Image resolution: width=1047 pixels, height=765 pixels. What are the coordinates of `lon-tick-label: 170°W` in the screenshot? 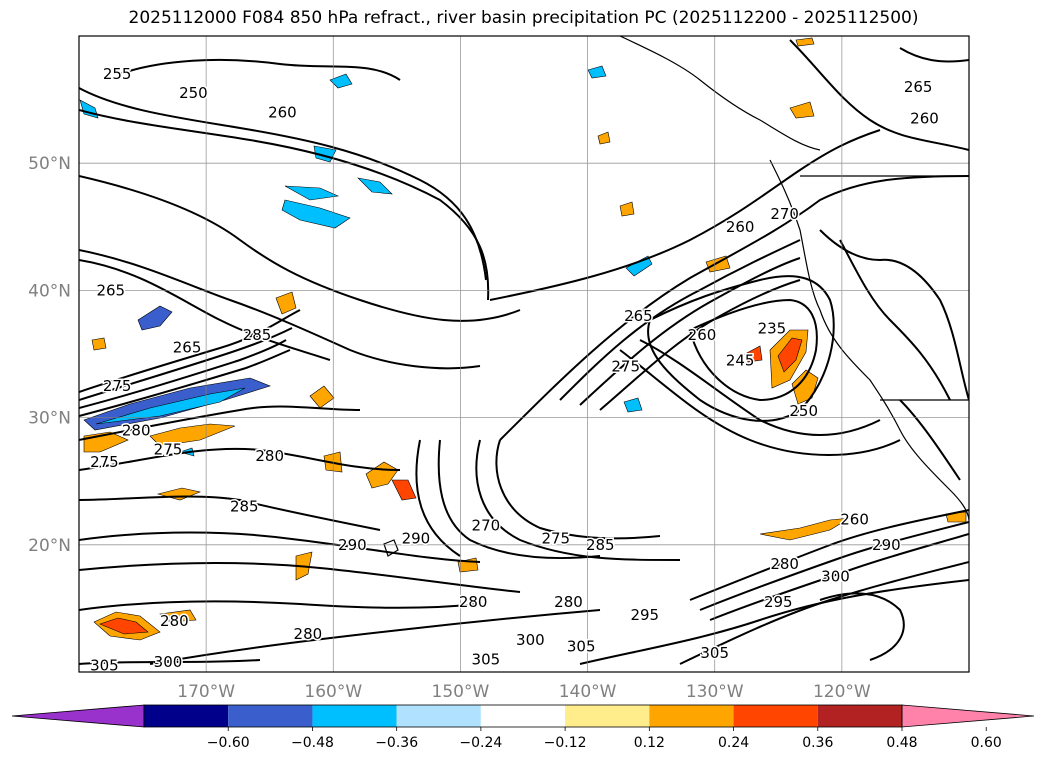 It's located at (206, 692).